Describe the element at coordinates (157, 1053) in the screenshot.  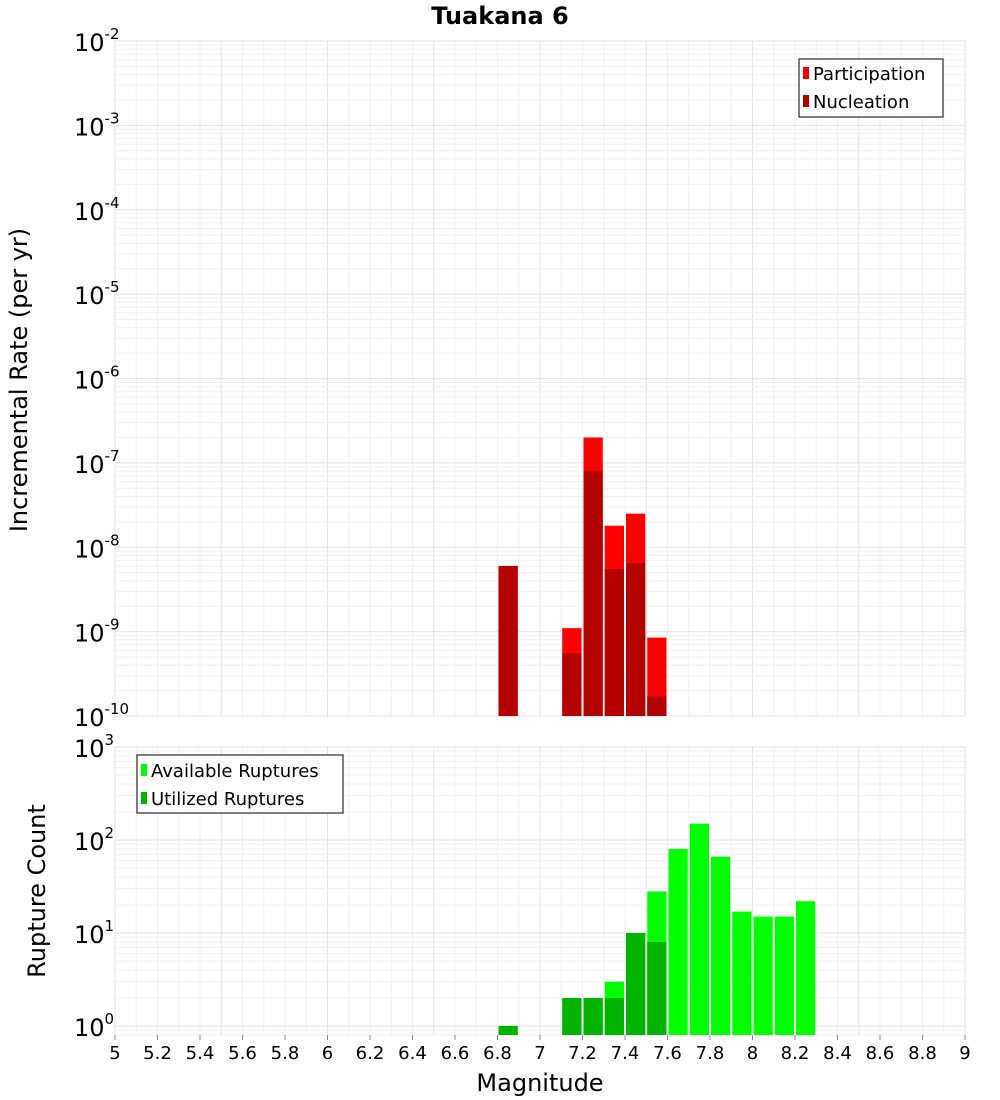
I see `x-tick-label: 5.2` at that location.